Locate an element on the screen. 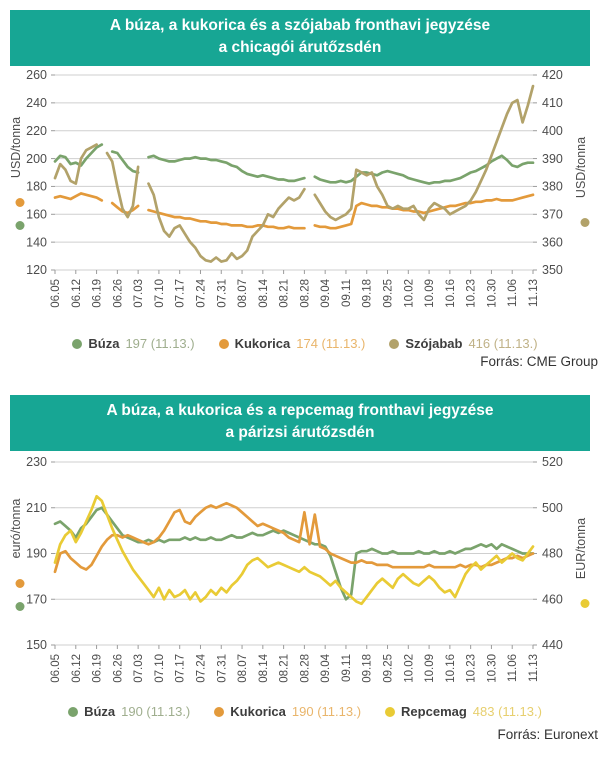 The image size is (610, 763). right-tick-label: 460 is located at coordinates (552, 599).